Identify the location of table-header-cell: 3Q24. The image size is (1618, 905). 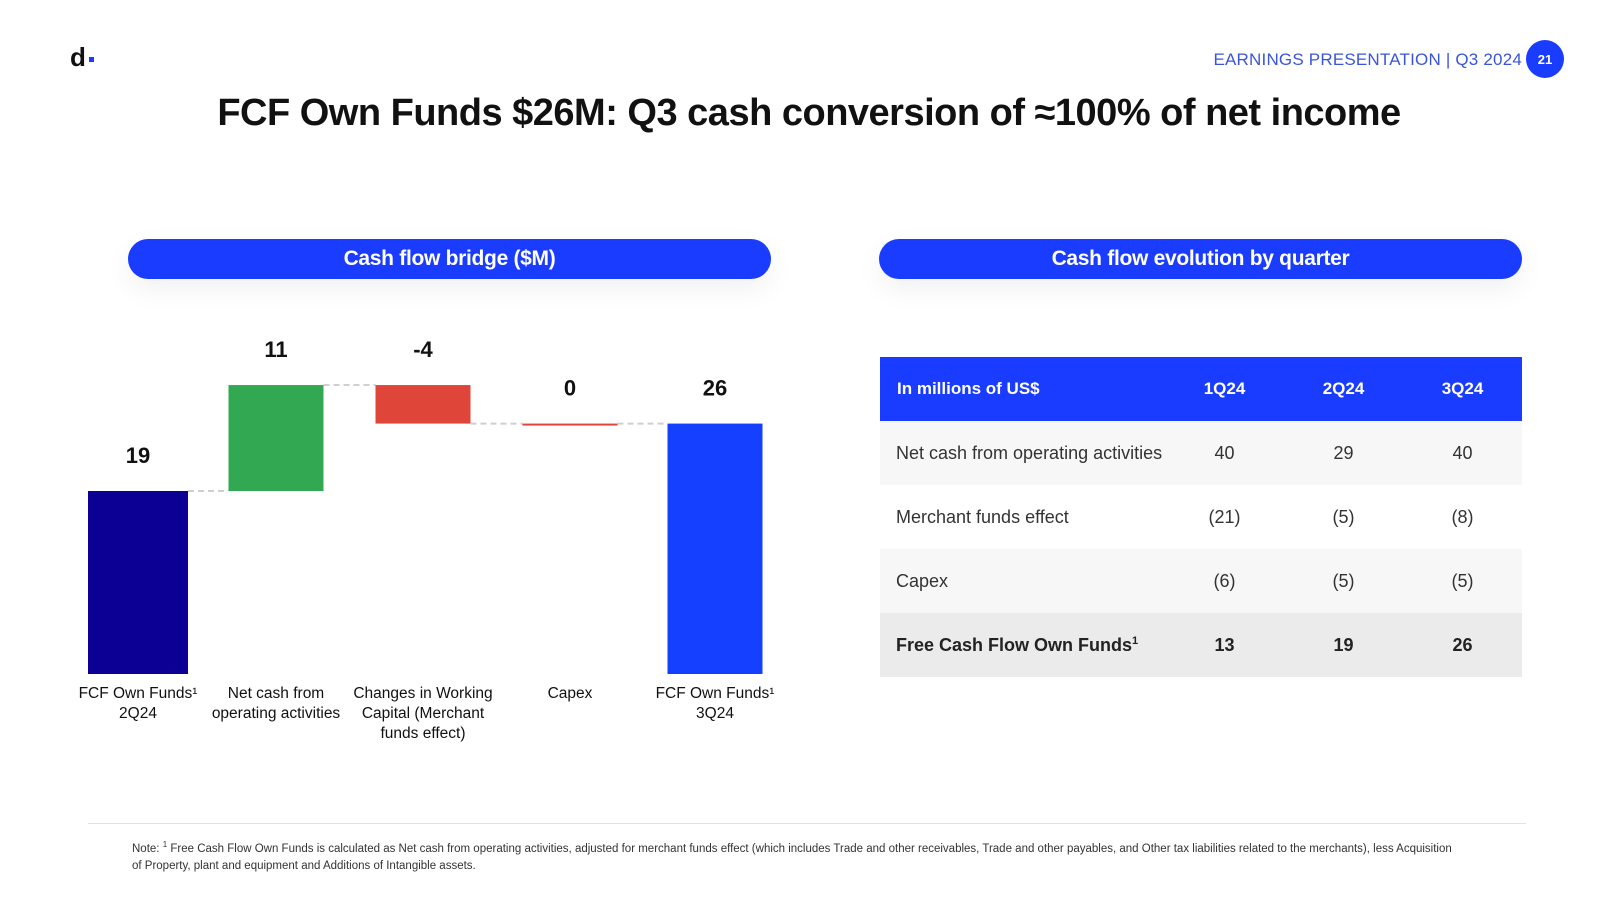
(1462, 389).